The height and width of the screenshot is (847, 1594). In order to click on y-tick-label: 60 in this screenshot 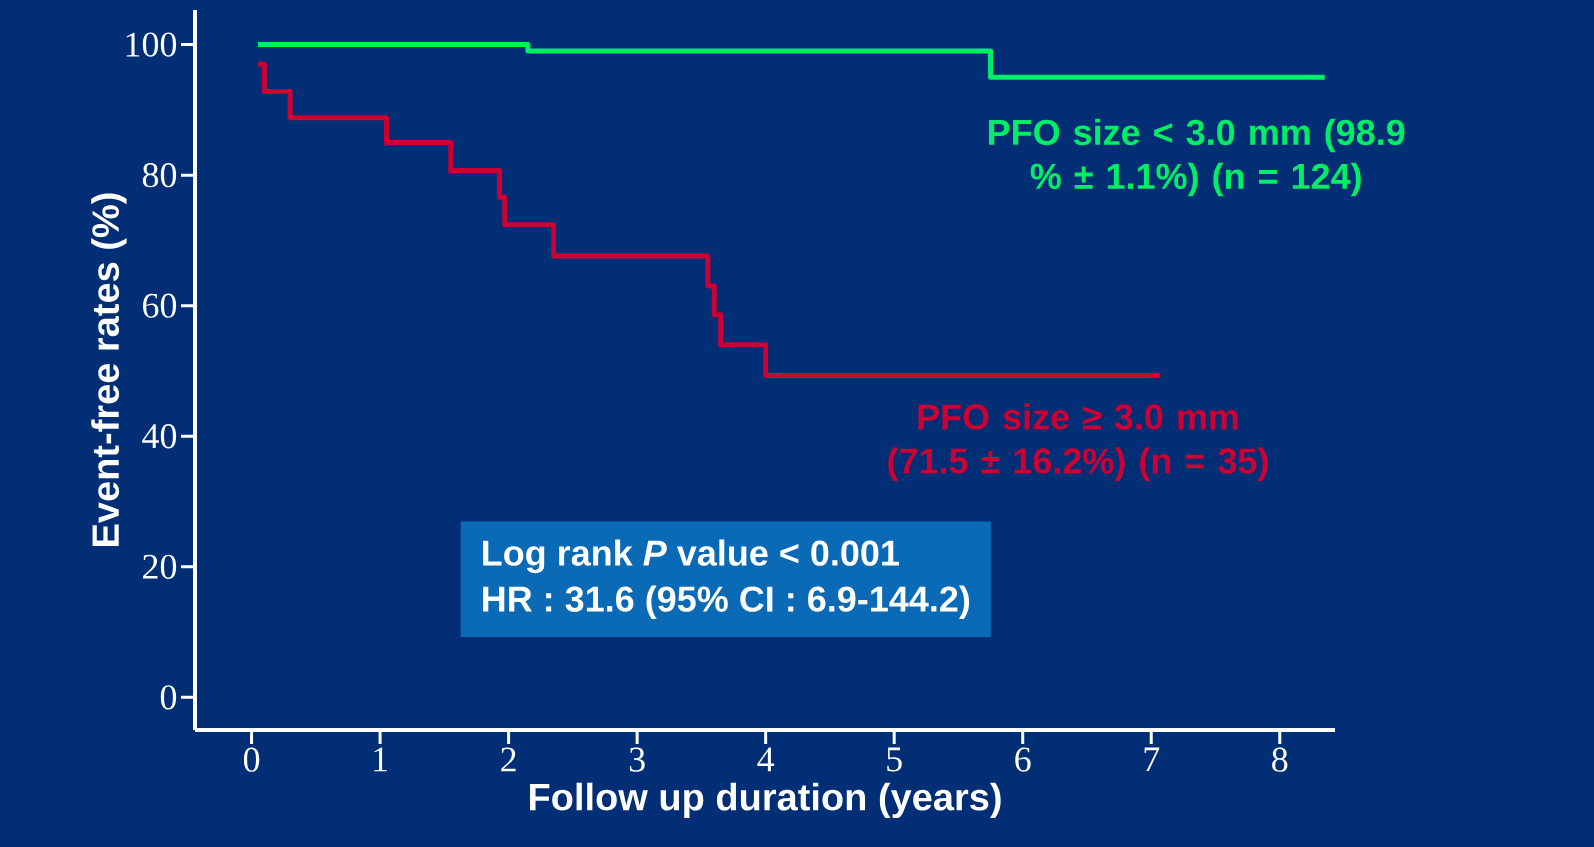, I will do `click(160, 305)`.